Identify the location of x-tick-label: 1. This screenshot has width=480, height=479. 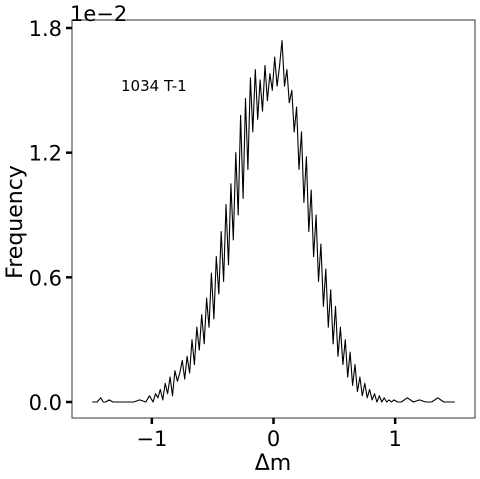
(394, 439).